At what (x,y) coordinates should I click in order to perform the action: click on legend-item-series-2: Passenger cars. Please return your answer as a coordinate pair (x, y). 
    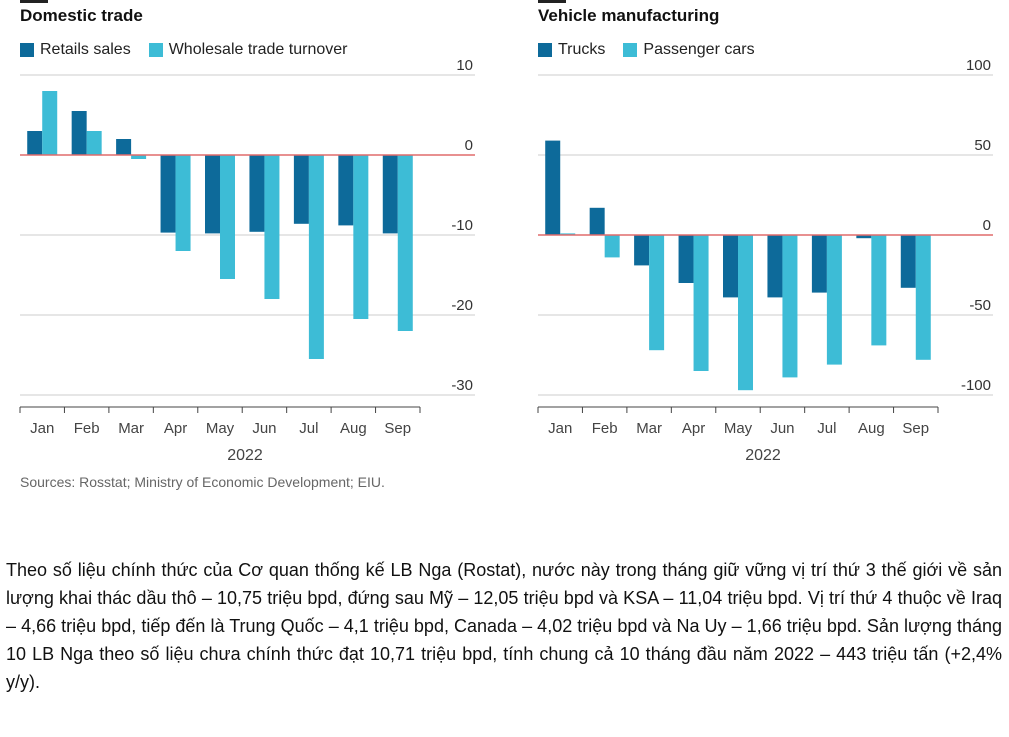
    Looking at the image, I should click on (689, 50).